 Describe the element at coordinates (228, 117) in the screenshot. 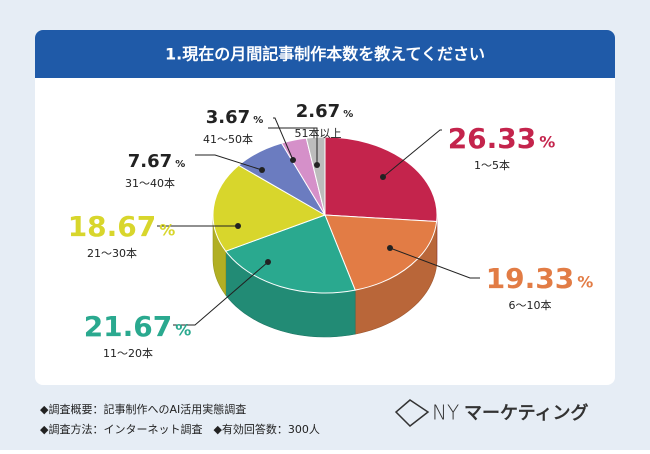

I see `value-label: 3.67` at that location.